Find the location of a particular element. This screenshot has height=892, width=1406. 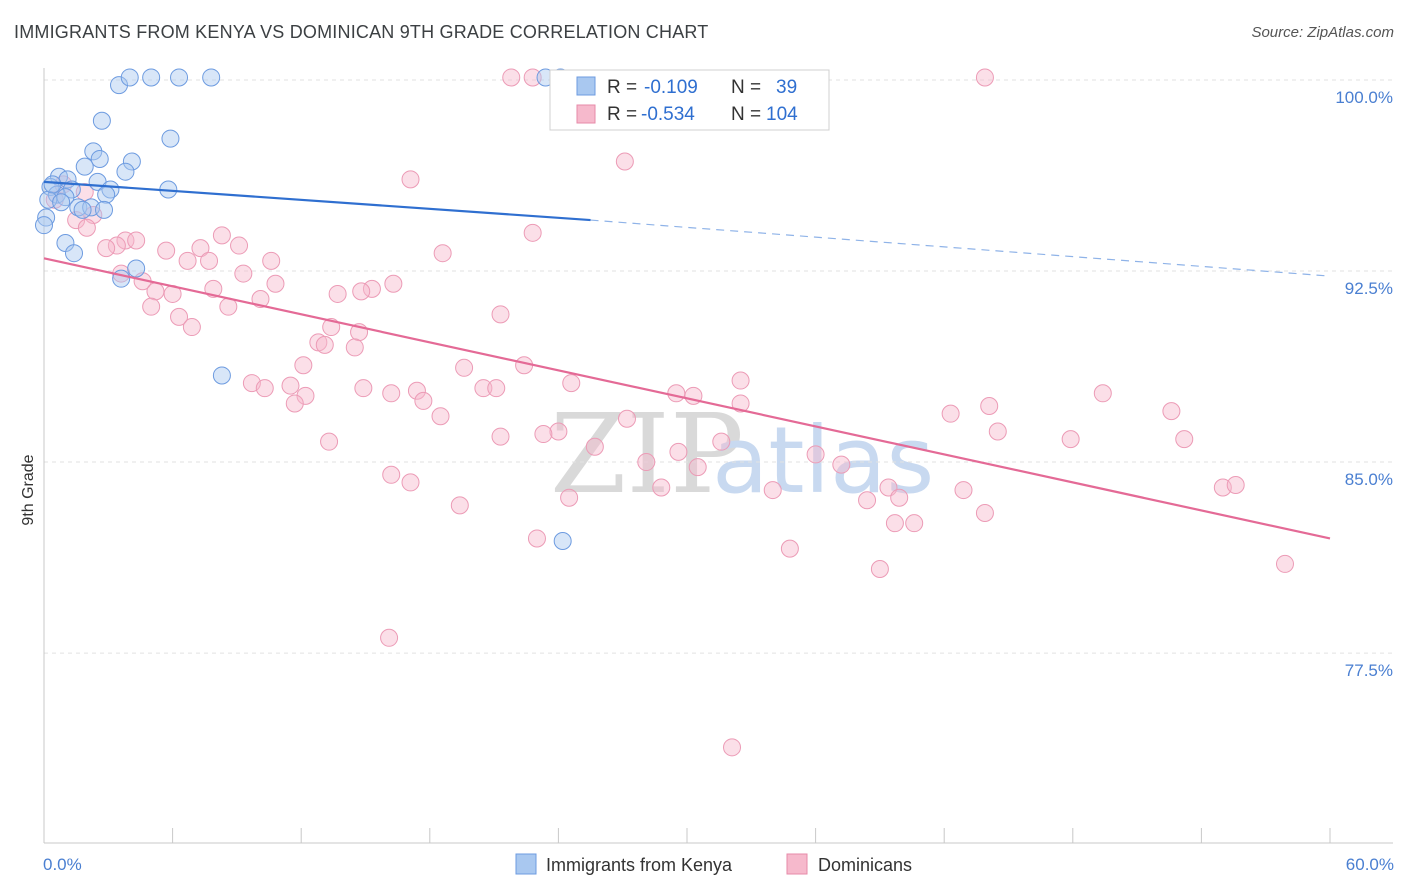

correlation-legend: R = -0.109 N = 39 R = -0.534 N = 104 is located at coordinates (689, 100).